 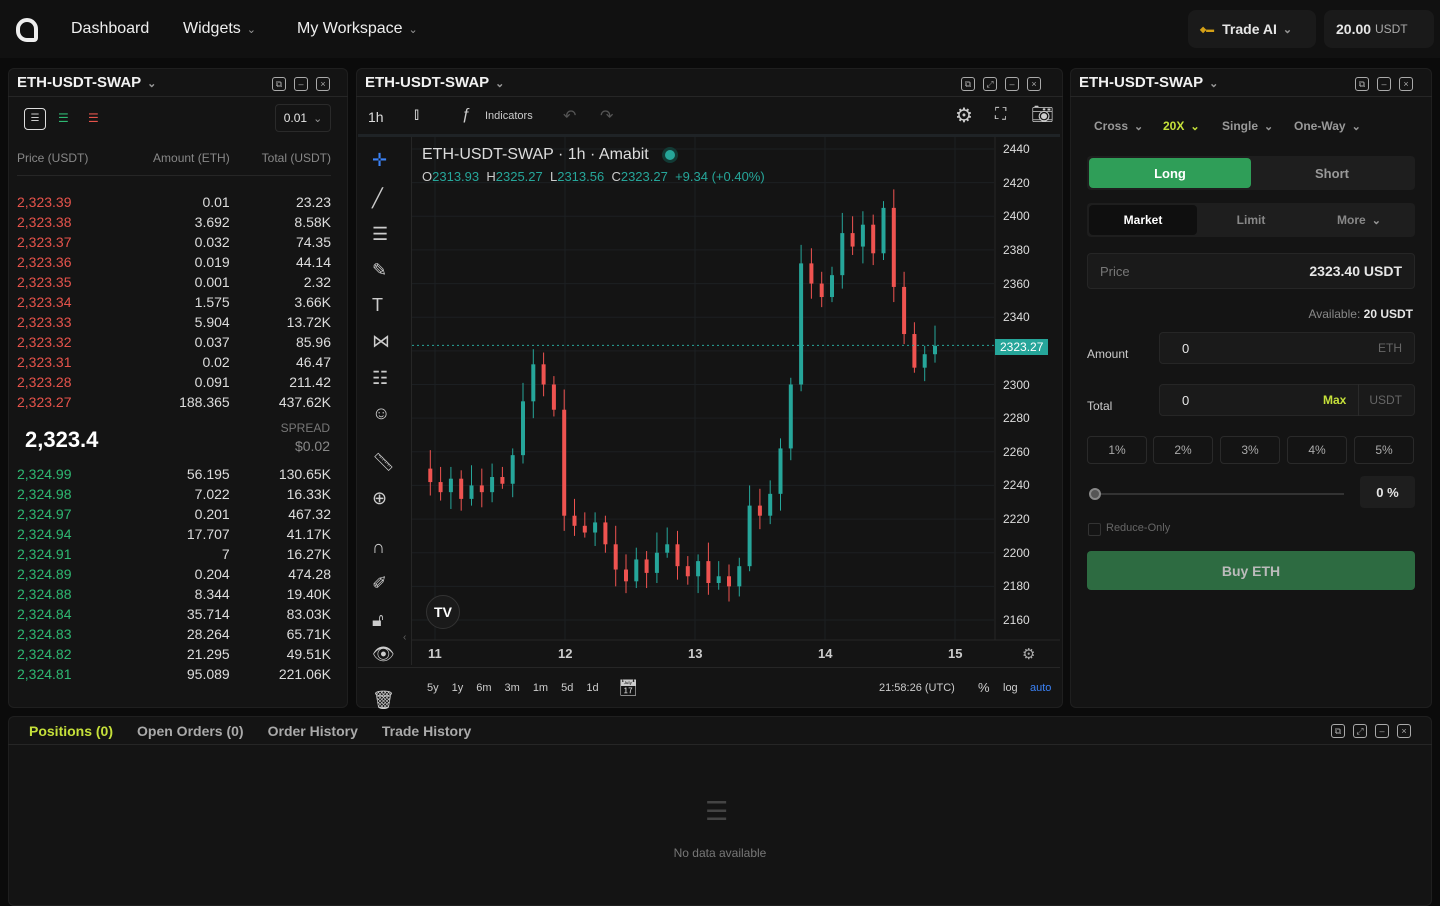 What do you see at coordinates (376, 117) in the screenshot?
I see `interval-button: 1h` at bounding box center [376, 117].